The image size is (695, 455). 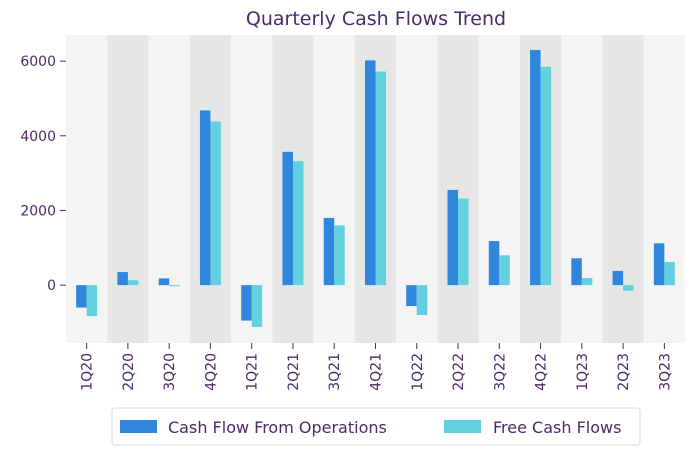 I want to click on legend-box, so click(x=376, y=426).